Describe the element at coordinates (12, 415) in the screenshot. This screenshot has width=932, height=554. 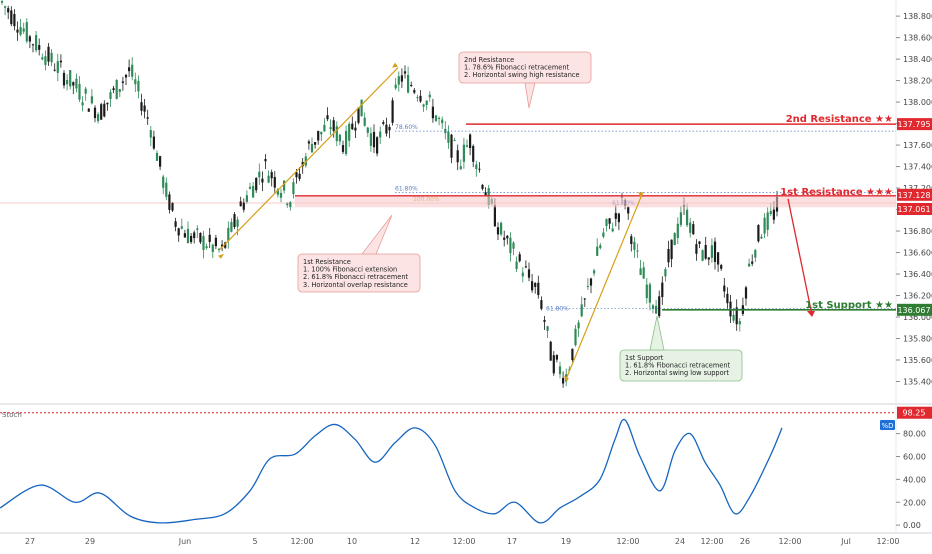
I see `indicator-label: Stoch` at that location.